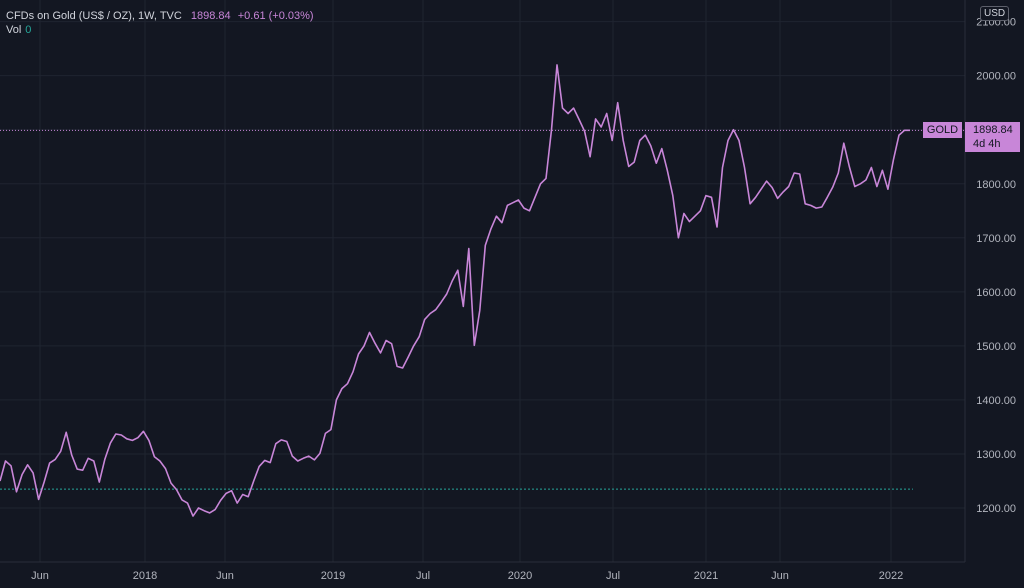 This screenshot has height=588, width=1024. What do you see at coordinates (996, 293) in the screenshot?
I see `y-tick-label: 1600.00` at bounding box center [996, 293].